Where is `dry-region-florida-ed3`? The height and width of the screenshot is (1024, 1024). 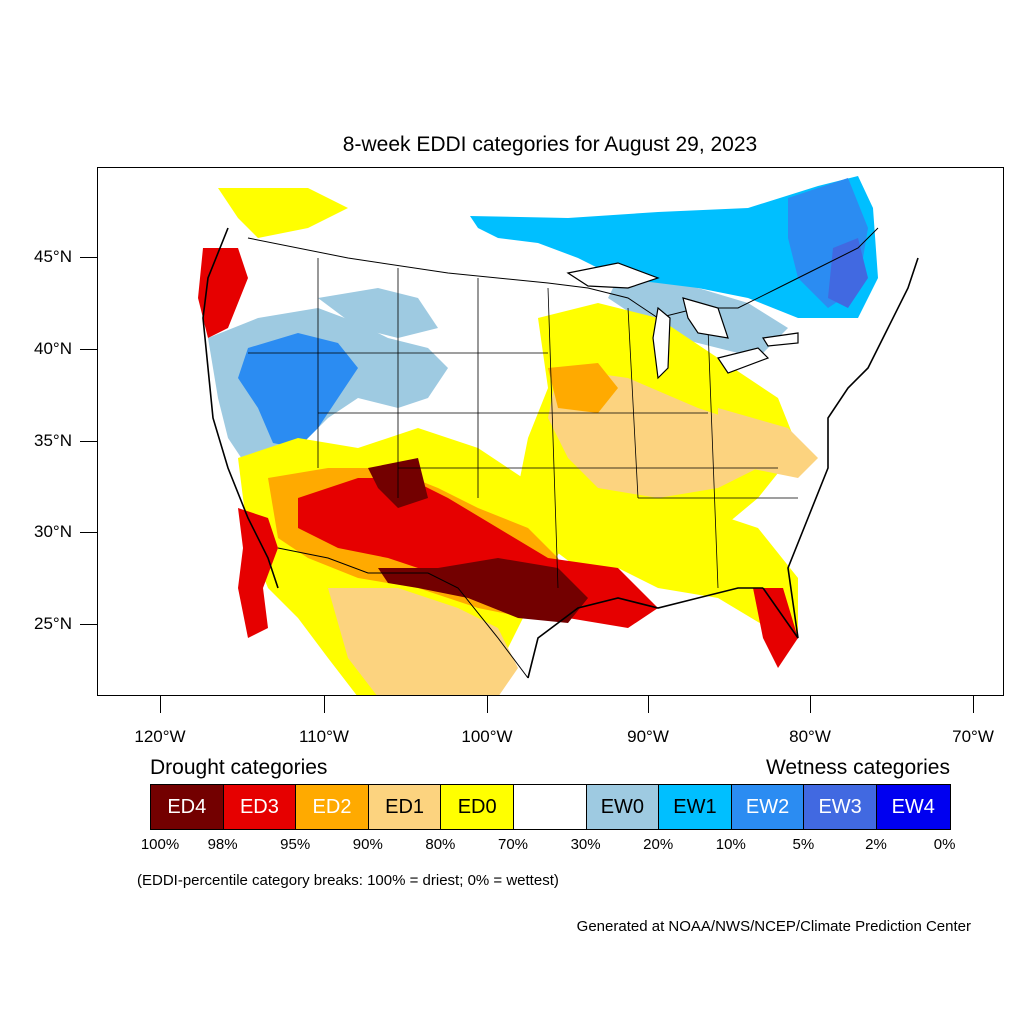
dry-region-florida-ed3 is located at coordinates (775, 628).